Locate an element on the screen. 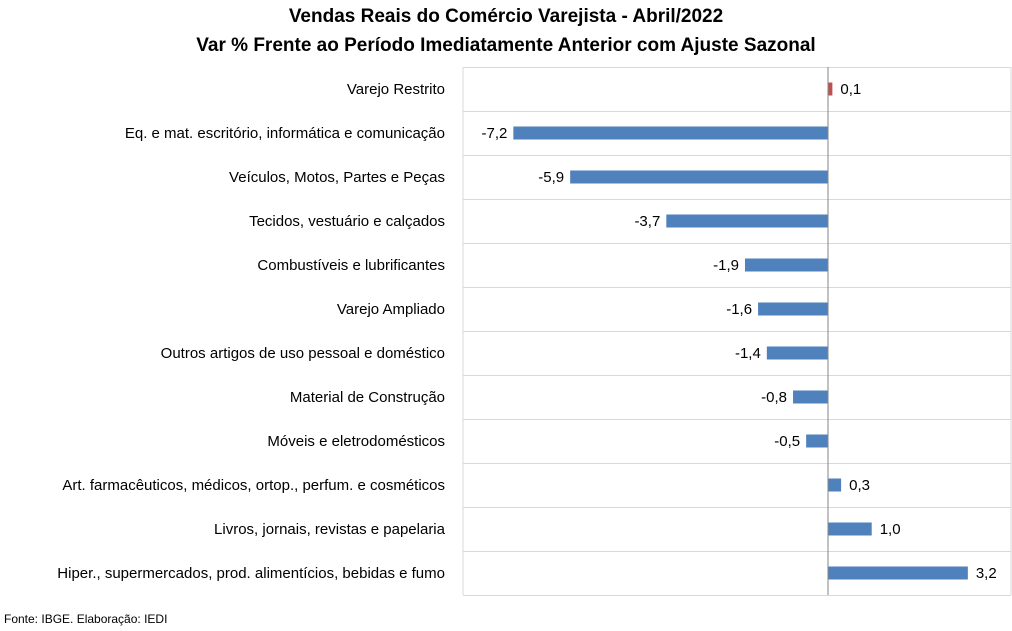 The width and height of the screenshot is (1012, 631). category-label: Varejo Ampliado is located at coordinates (391, 309).